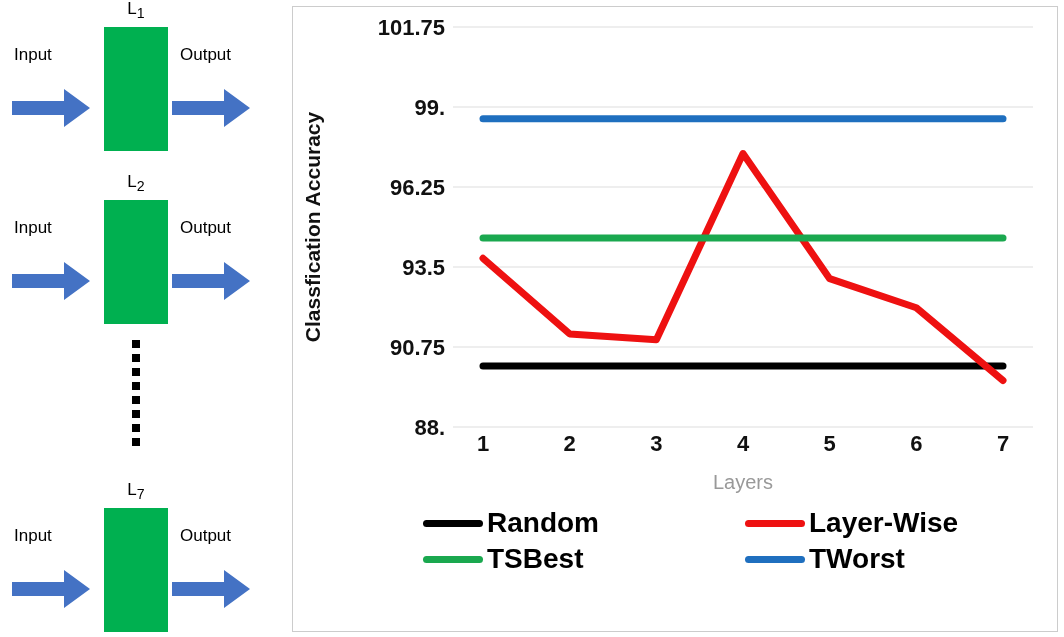 Image resolution: width=1064 pixels, height=637 pixels. Describe the element at coordinates (423, 267) in the screenshot. I see `y-tick-label: 93.5` at that location.